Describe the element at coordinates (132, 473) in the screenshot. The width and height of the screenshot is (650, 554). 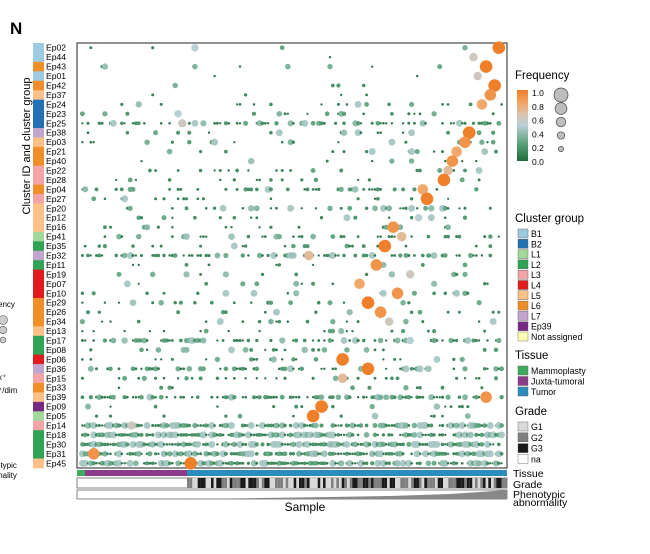
I see `tissue-bar` at that location.